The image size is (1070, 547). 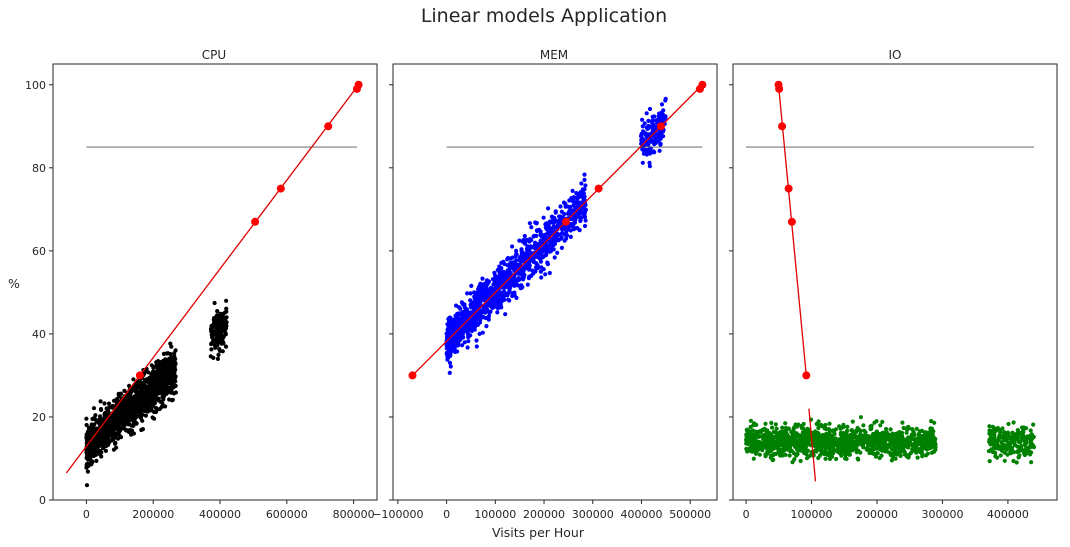 What do you see at coordinates (35, 85) in the screenshot?
I see `cpu-y-tick-label: 100` at bounding box center [35, 85].